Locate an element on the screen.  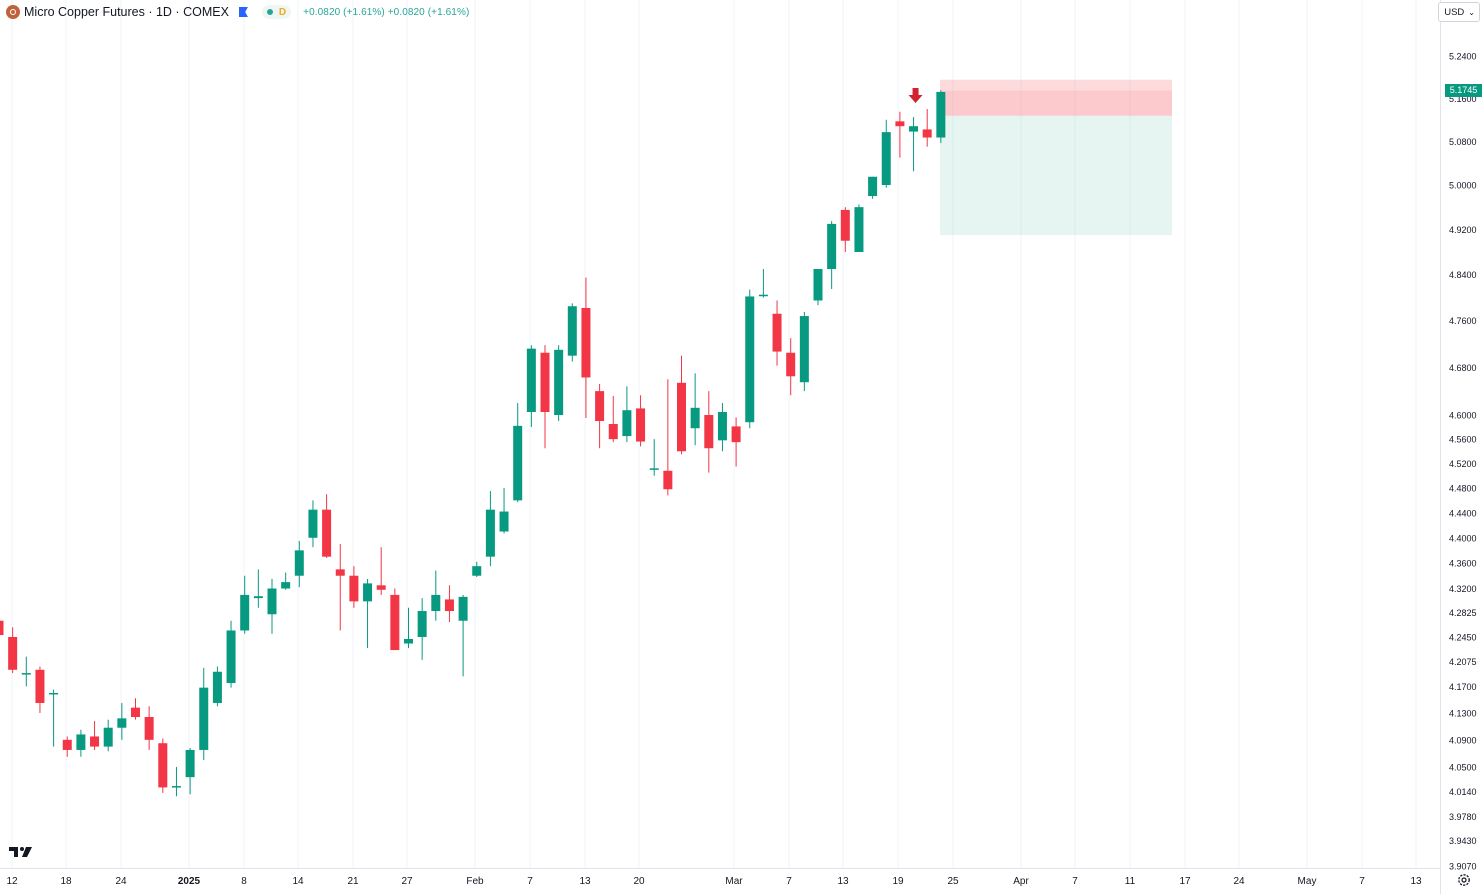
price-tick-label: 5.2400 is located at coordinates (1463, 57).